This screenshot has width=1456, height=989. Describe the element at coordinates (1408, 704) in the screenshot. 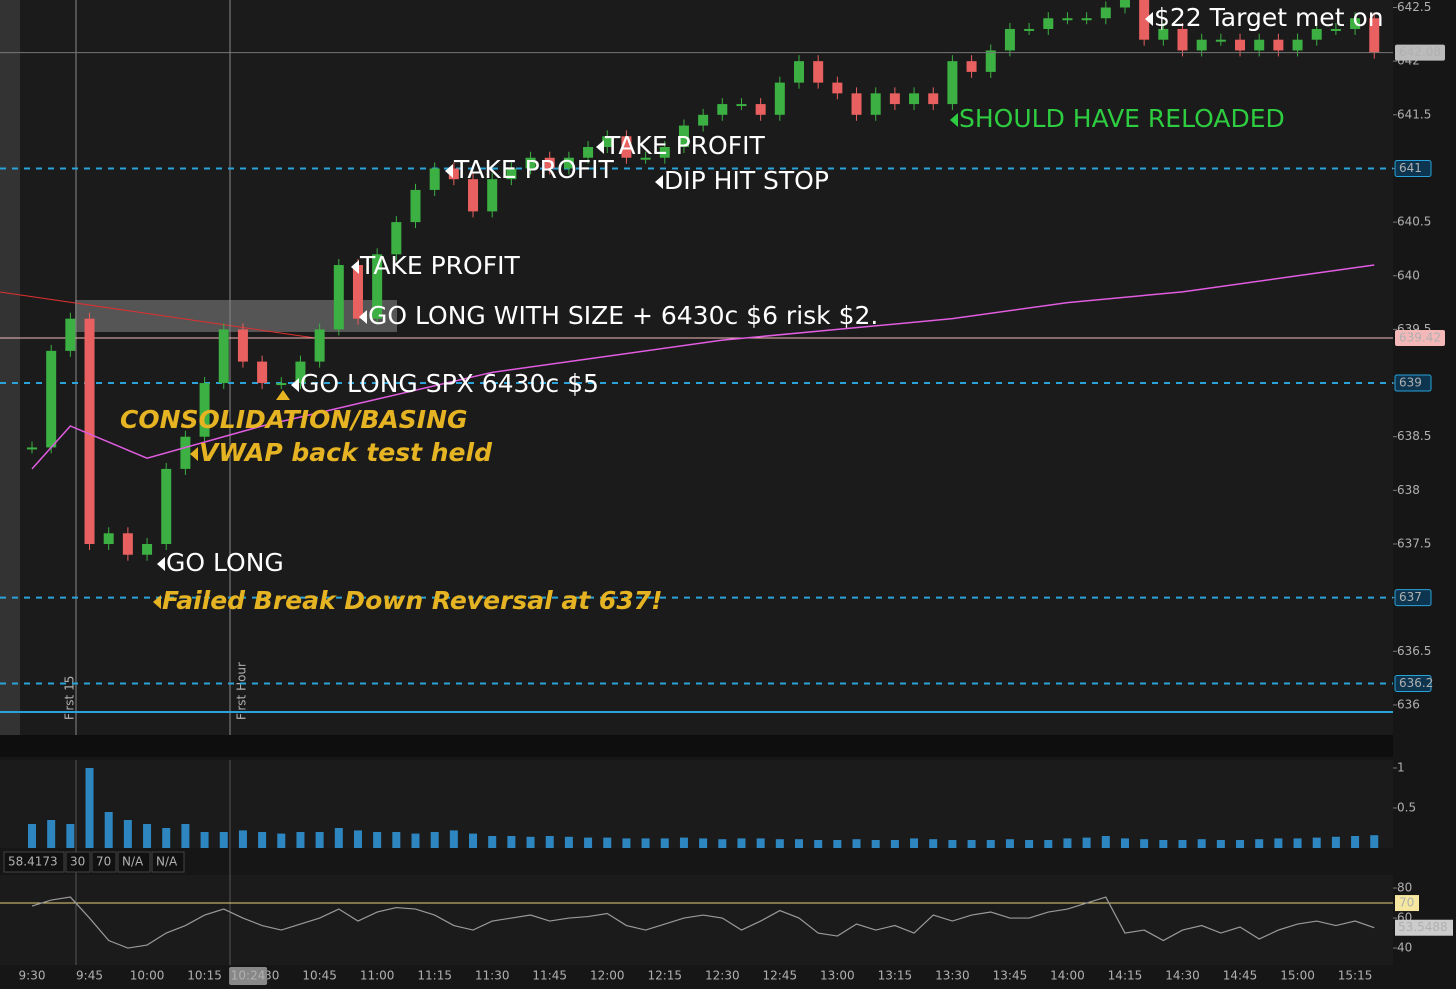

I see `y-tick-label: 636` at that location.